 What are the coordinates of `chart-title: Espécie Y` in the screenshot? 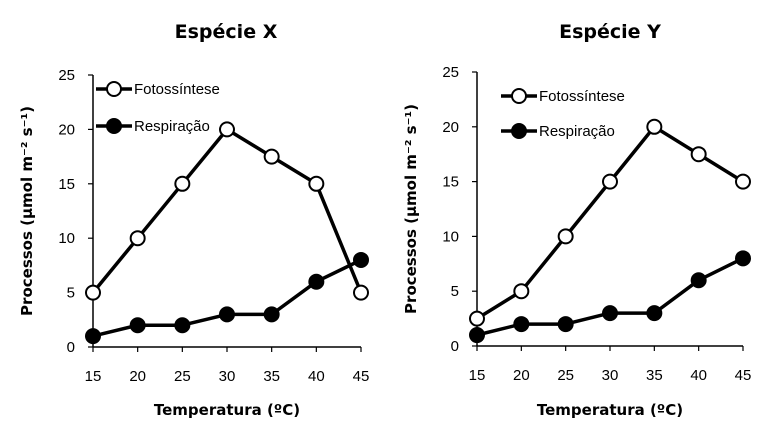 It's located at (610, 32).